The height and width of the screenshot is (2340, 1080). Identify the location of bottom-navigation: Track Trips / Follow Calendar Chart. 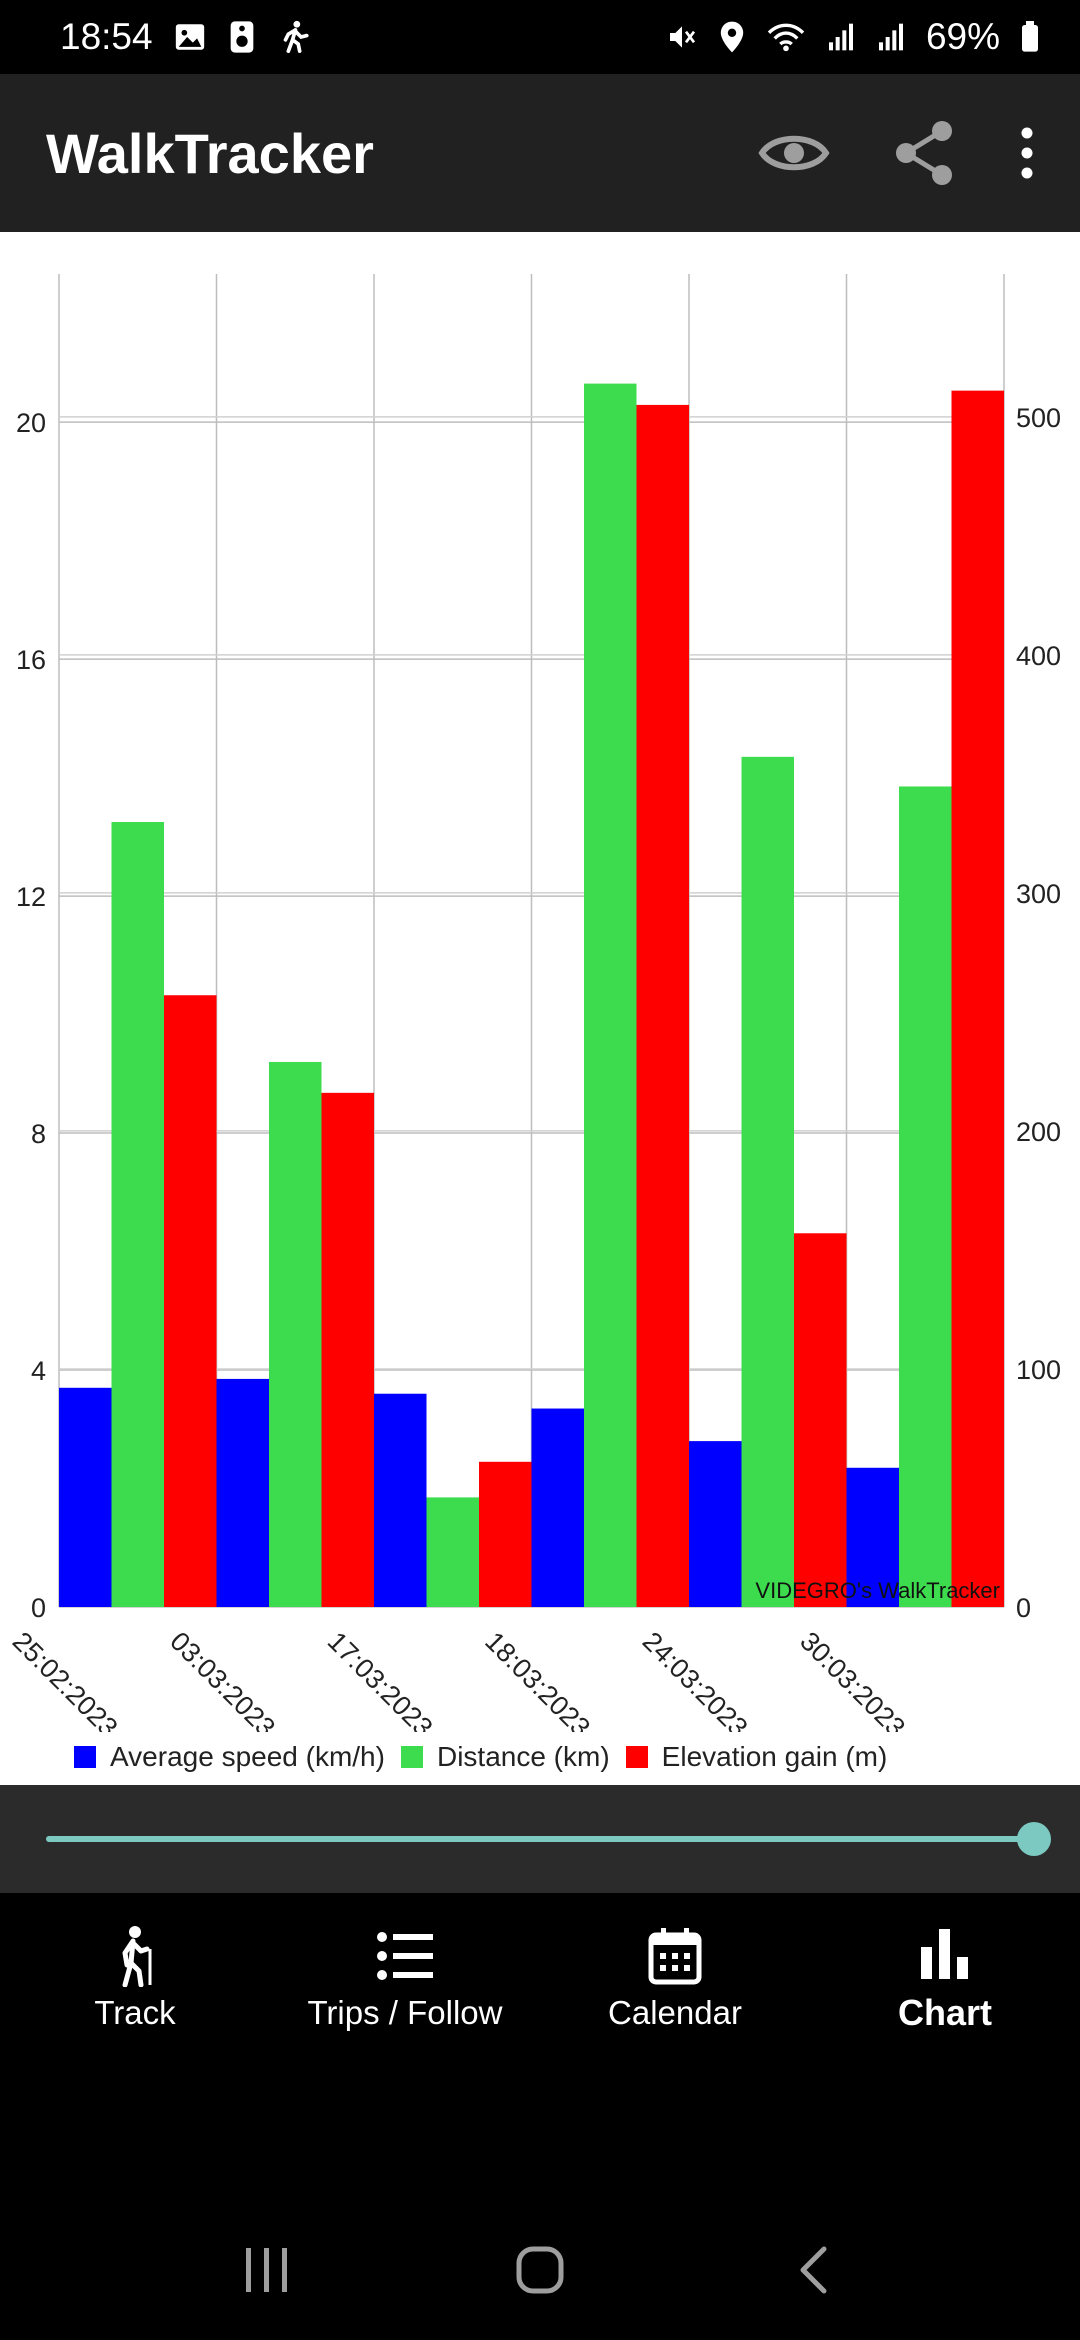
(540, 1978).